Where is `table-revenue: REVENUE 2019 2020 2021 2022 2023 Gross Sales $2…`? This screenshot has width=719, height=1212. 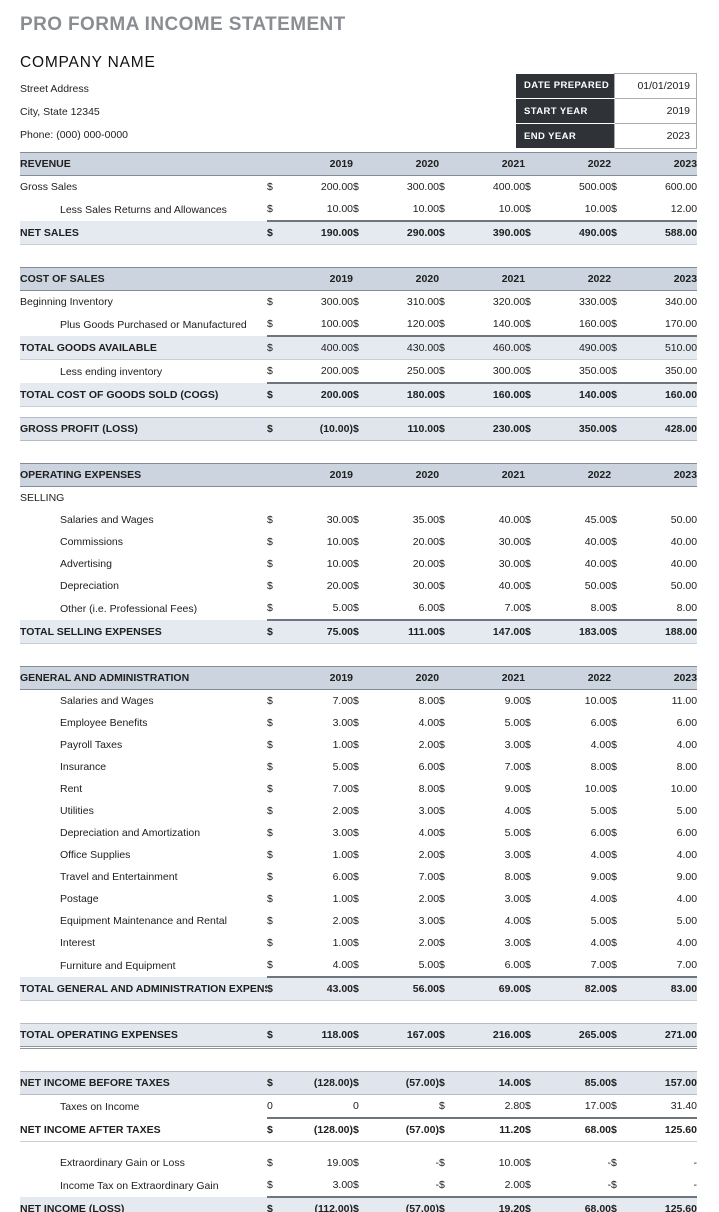 table-revenue: REVENUE 2019 2020 2021 2022 2023 Gross Sales $2… is located at coordinates (359, 198).